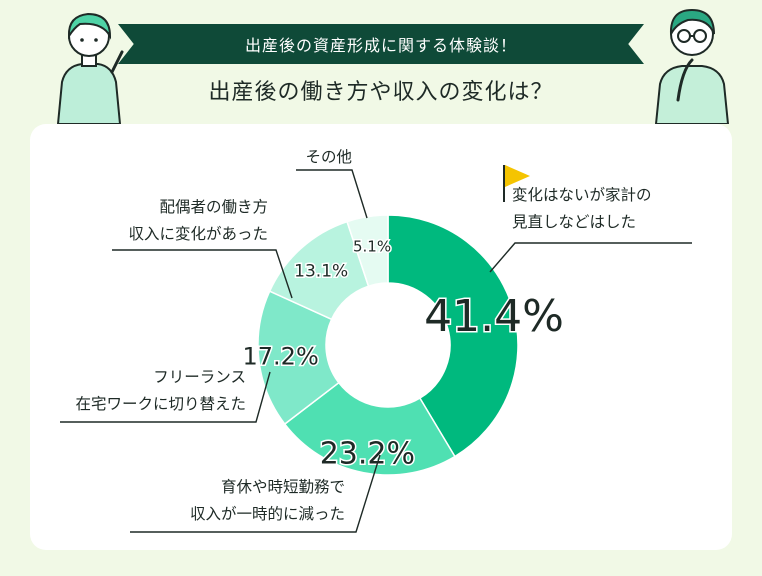  Describe the element at coordinates (328, 157) in the screenshot. I see `category-label: その他` at that location.